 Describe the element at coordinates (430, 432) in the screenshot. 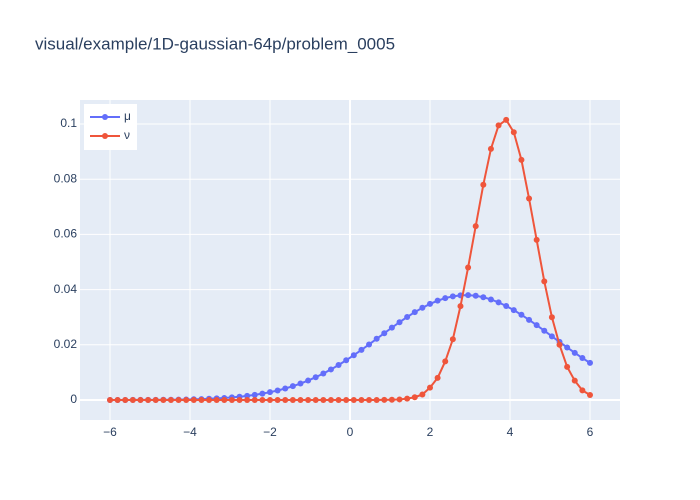

I see `x-tick-label: 2` at that location.